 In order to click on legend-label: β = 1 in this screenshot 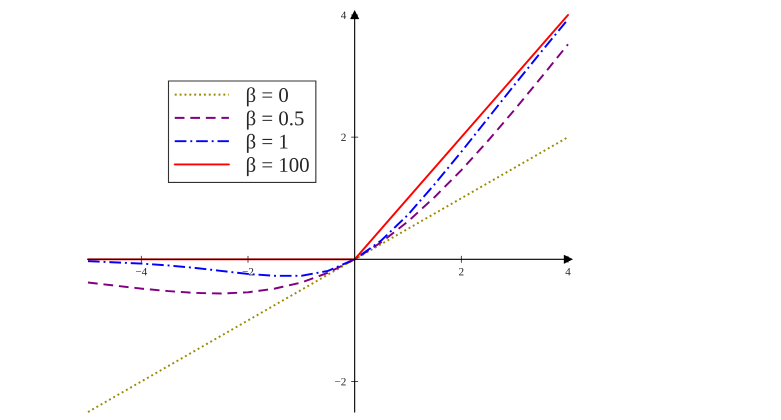, I will do `click(267, 143)`.